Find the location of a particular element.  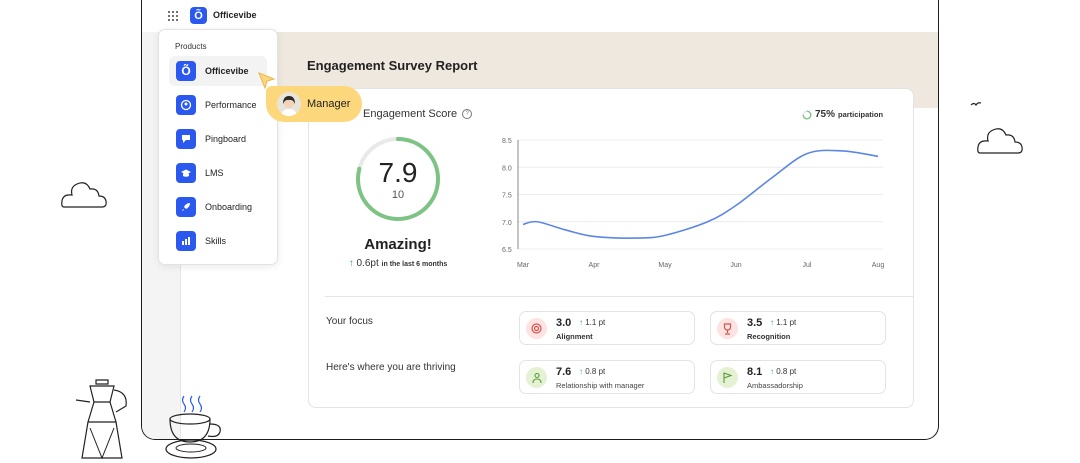

menu-item-skills: Skills is located at coordinates (218, 241).